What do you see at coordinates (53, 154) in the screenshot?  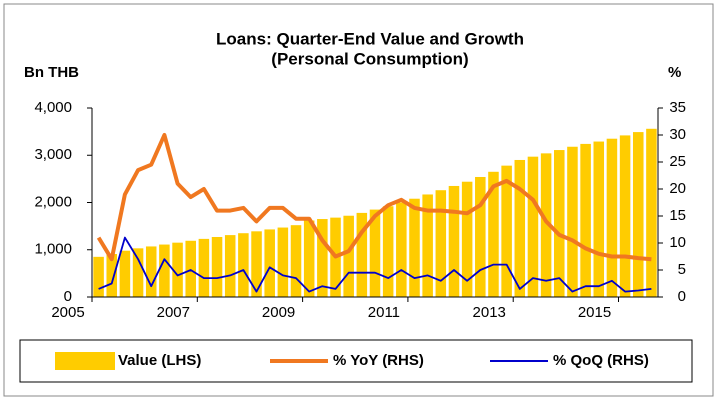 I see `y-tick-label: 3,000` at bounding box center [53, 154].